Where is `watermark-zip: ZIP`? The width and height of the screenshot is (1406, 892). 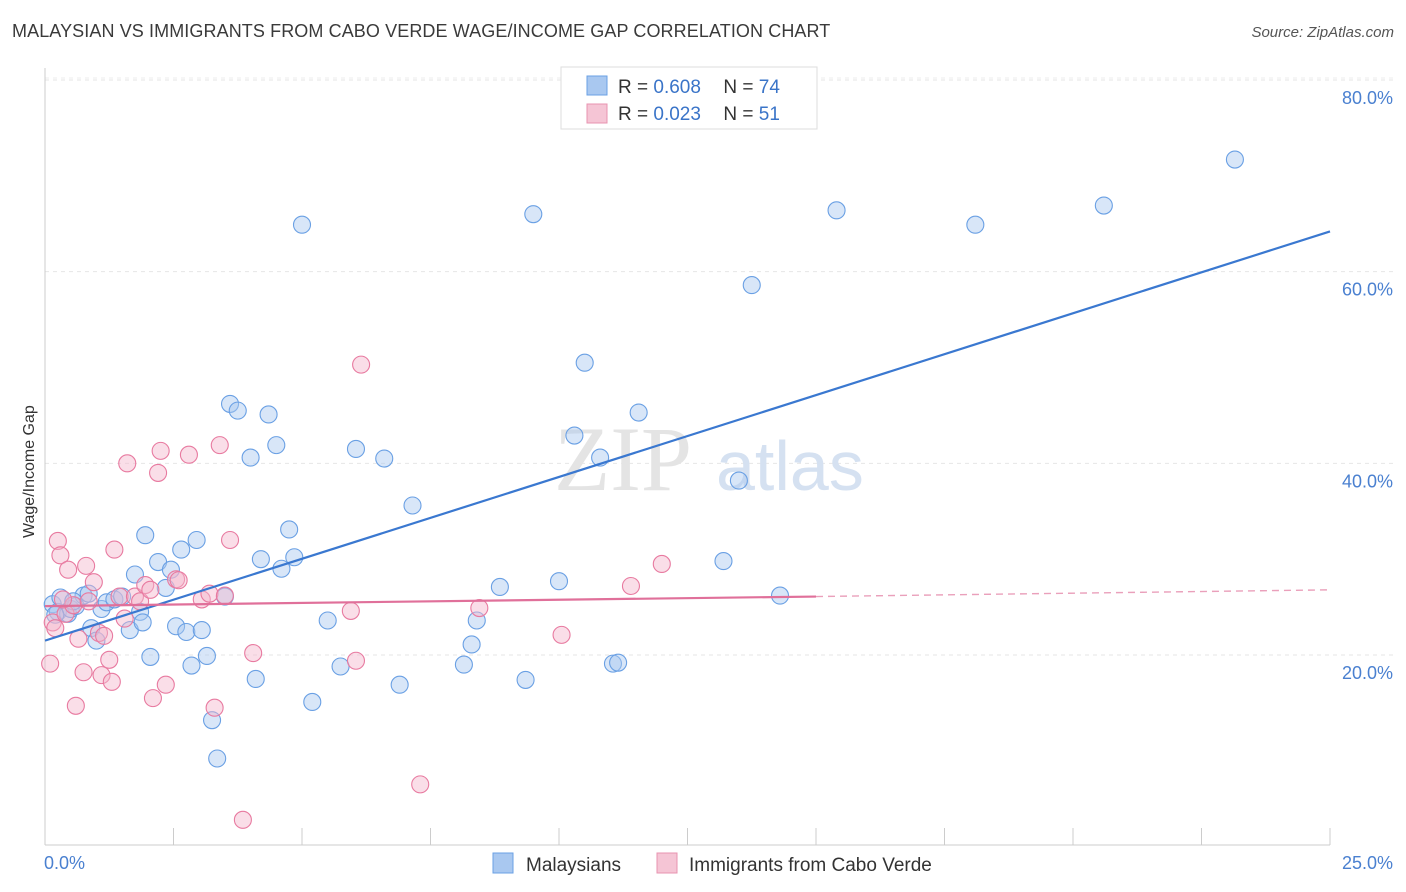
watermark-zip: ZIP is located at coordinates (623, 459).